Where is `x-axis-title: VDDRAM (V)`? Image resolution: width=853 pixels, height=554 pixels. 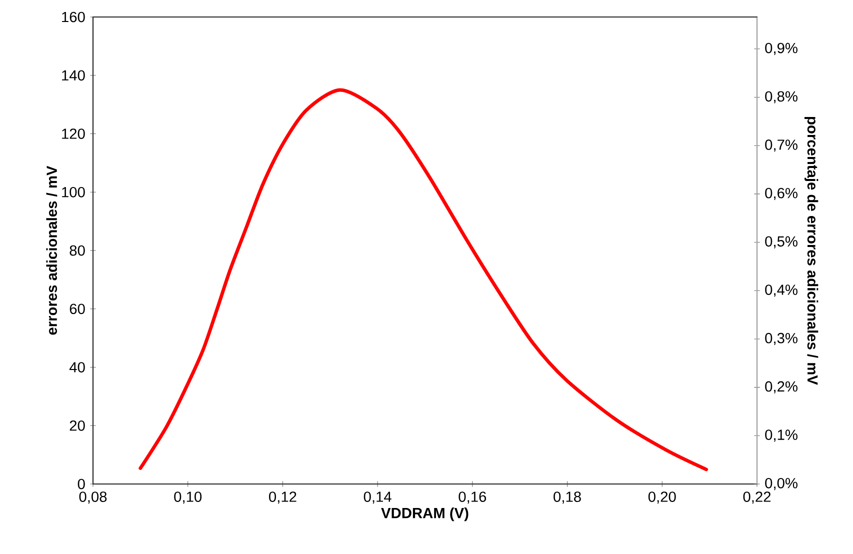
x-axis-title: VDDRAM (V) is located at coordinates (424, 515).